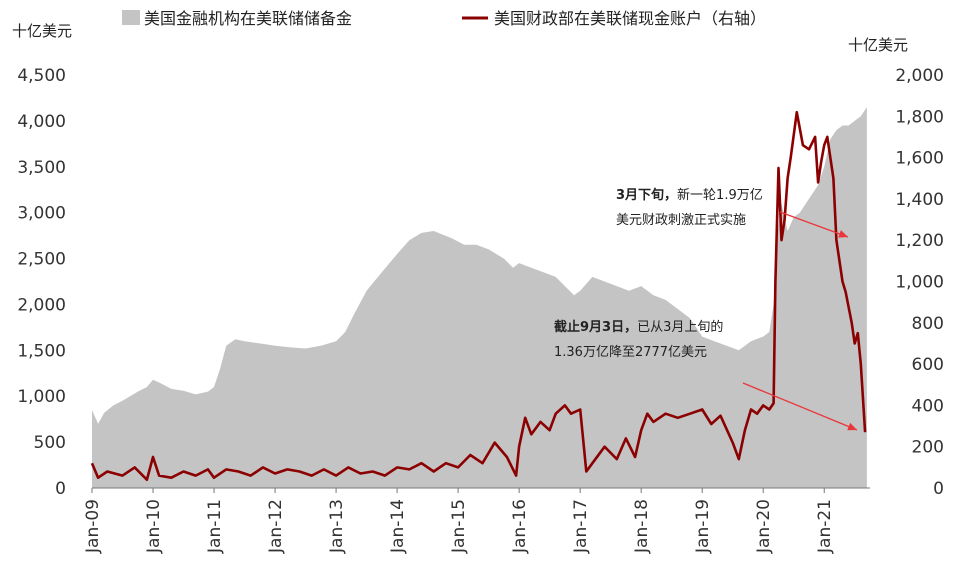 The image size is (960, 577). I want to click on legend-swatch-reserves, so click(131, 17).